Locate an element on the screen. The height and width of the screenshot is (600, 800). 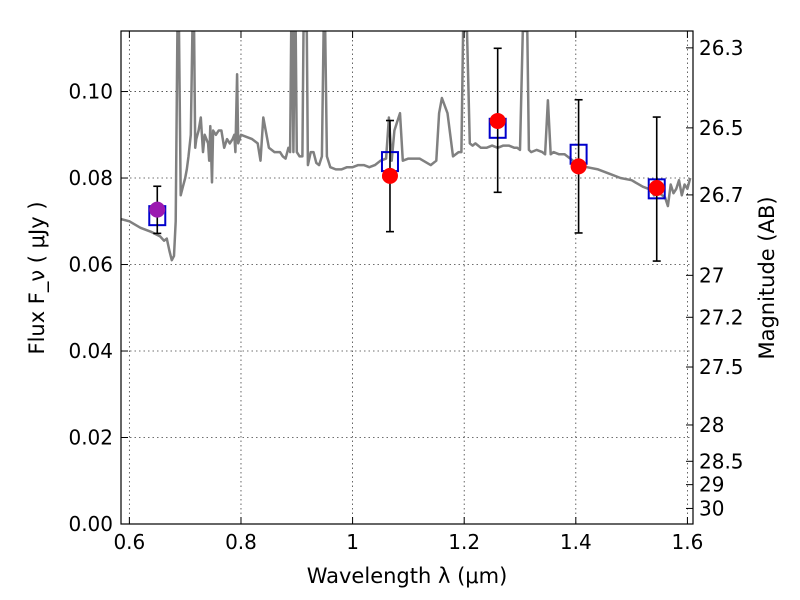
y-tick-label: 0.10 is located at coordinates (90, 92).